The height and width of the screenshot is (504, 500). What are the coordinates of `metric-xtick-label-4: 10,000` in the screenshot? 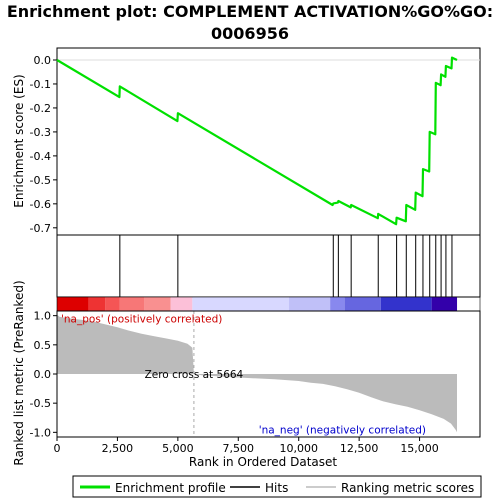 It's located at (298, 448).